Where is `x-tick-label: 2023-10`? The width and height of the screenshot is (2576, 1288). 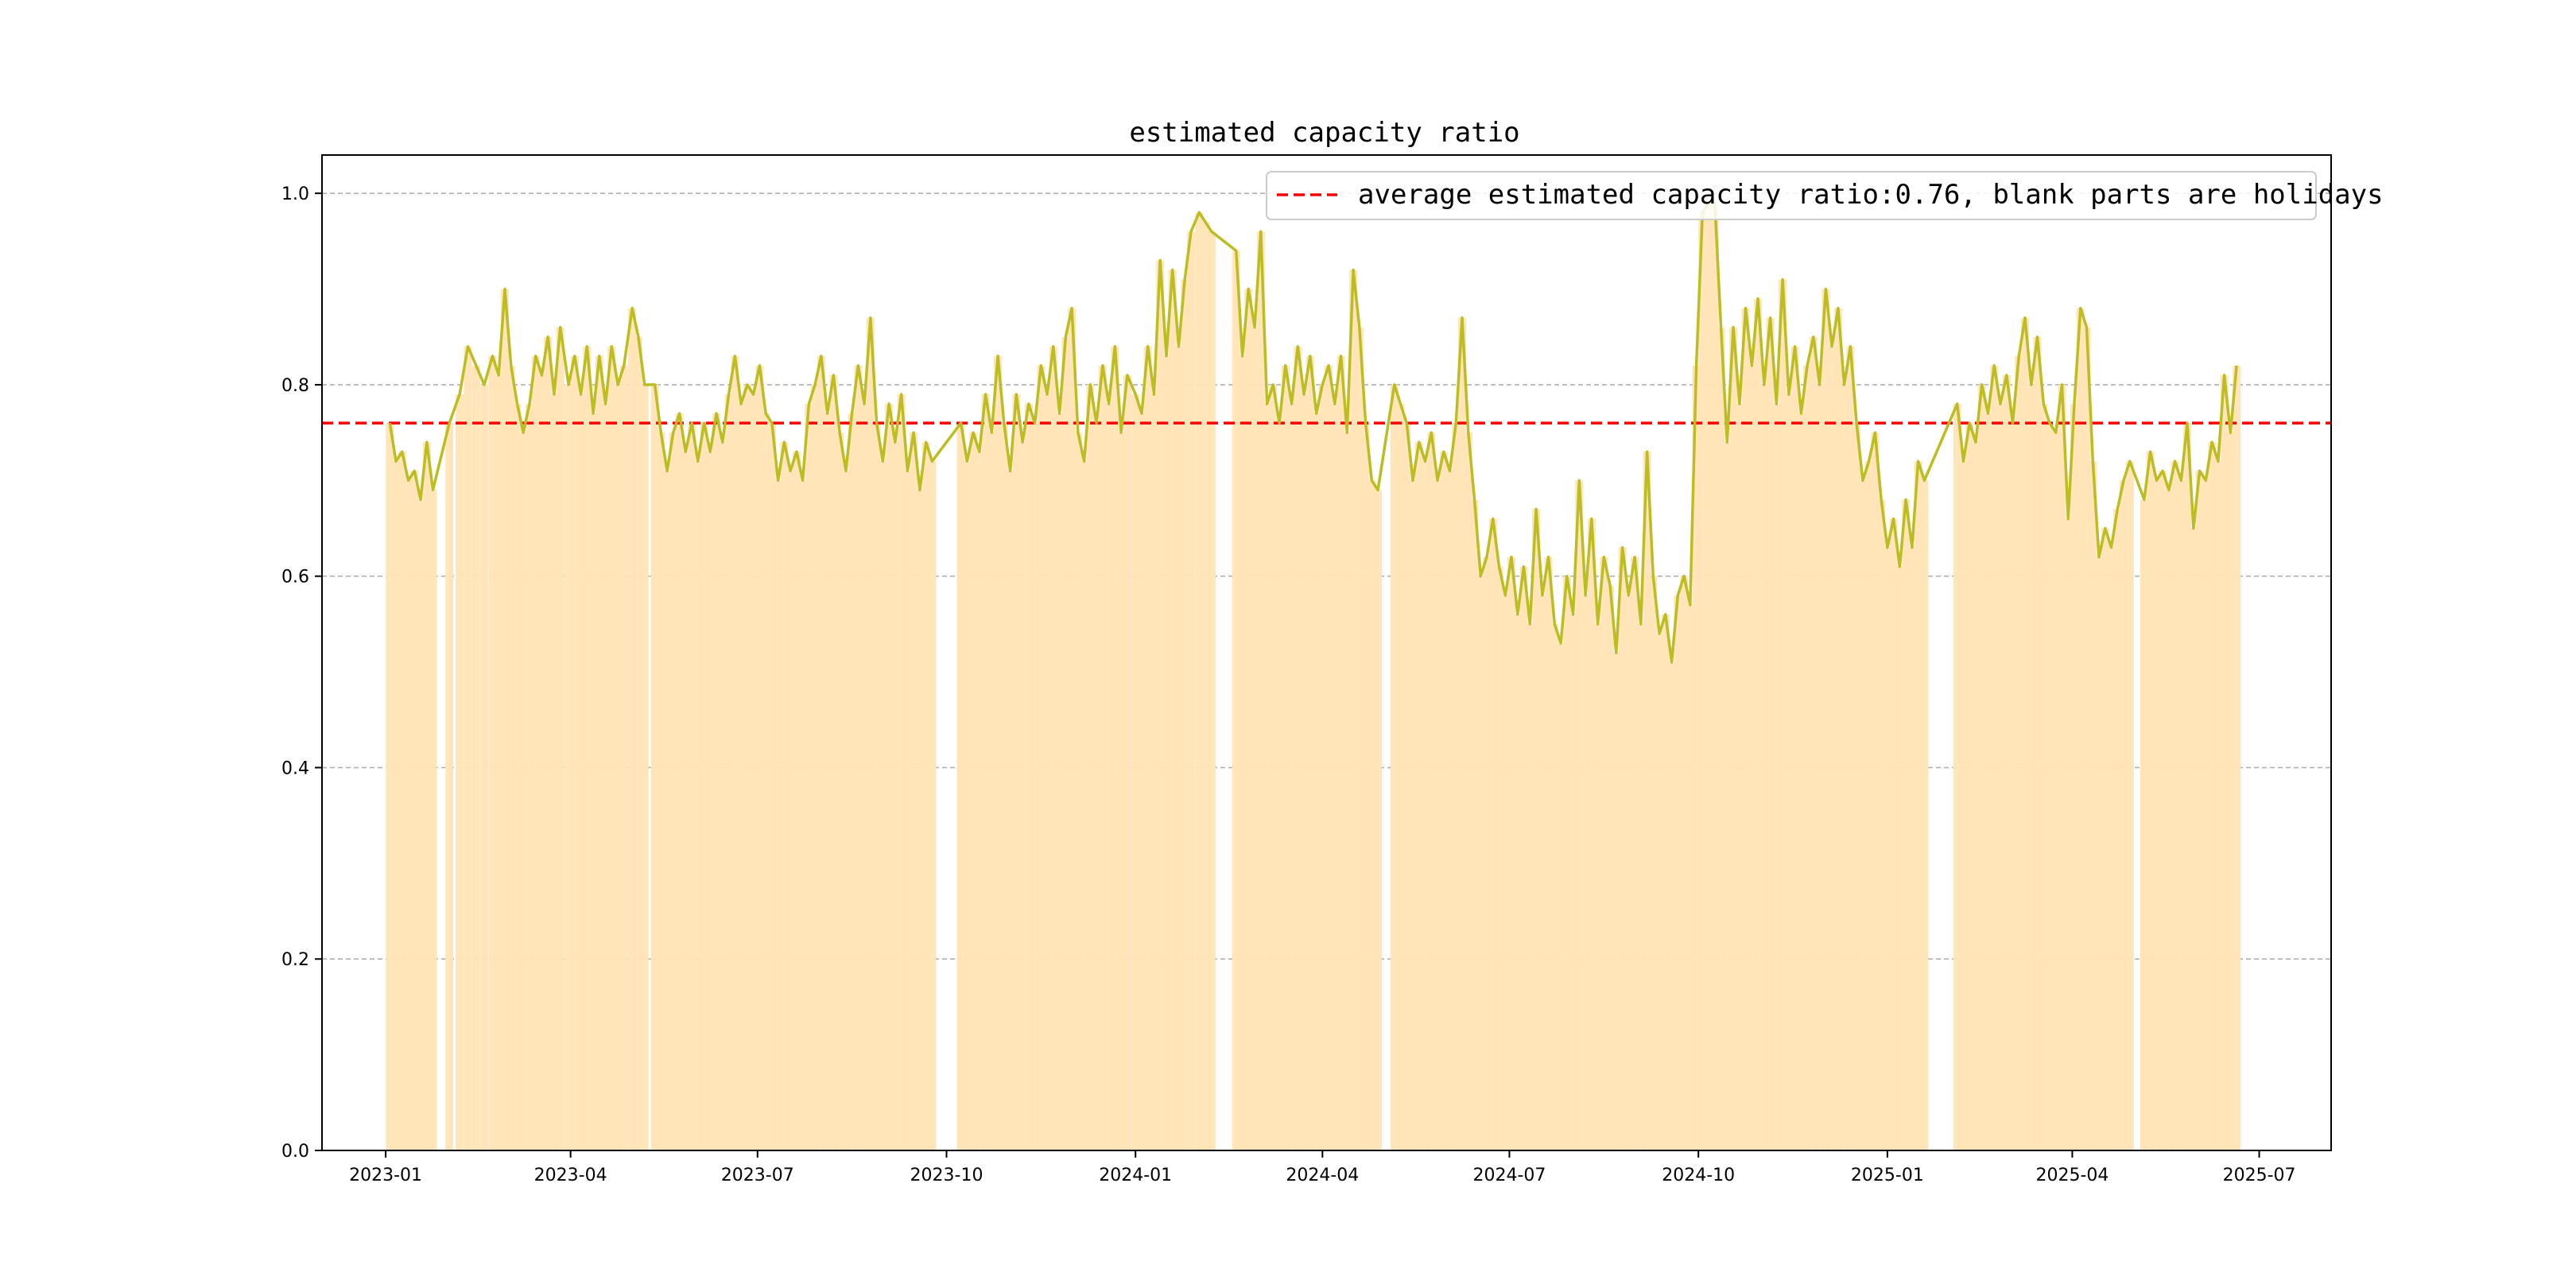 x-tick-label: 2023-10 is located at coordinates (947, 1175).